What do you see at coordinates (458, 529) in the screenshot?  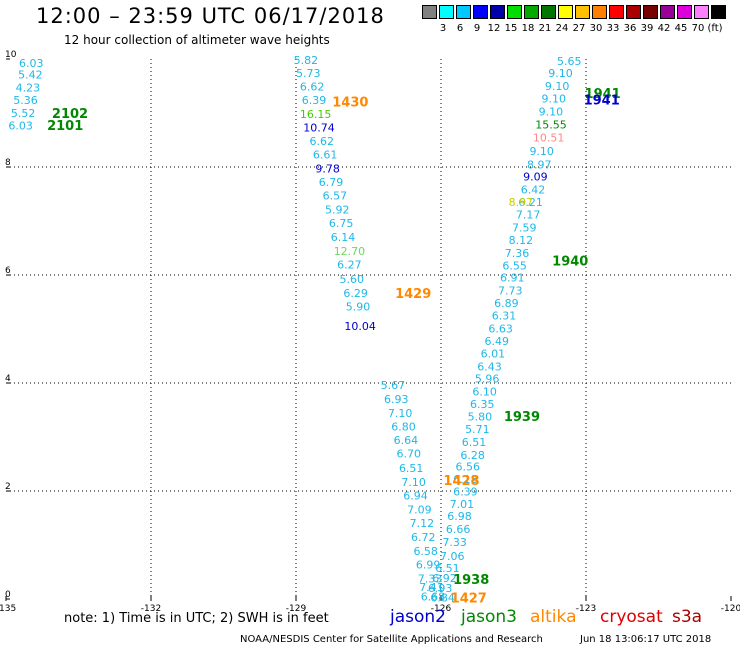 I see `swh-value-label: 6.66` at bounding box center [458, 529].